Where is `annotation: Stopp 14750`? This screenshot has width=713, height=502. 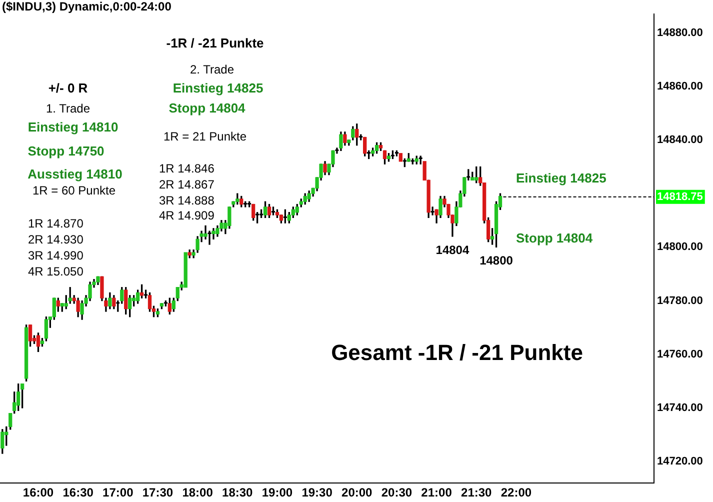
annotation: Stopp 14750 is located at coordinates (66, 151).